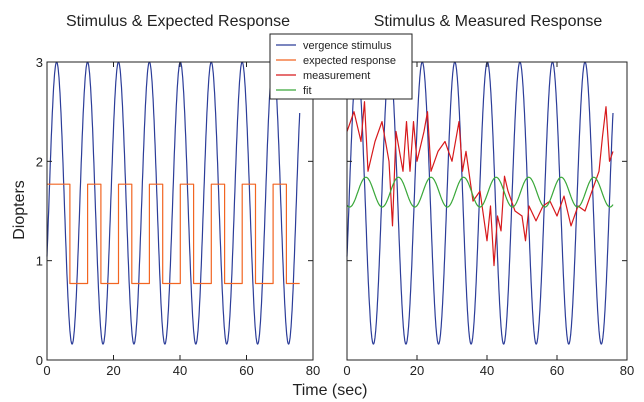  Describe the element at coordinates (178, 21) in the screenshot. I see `left-chart-title: Stimulus & Expected Response` at that location.